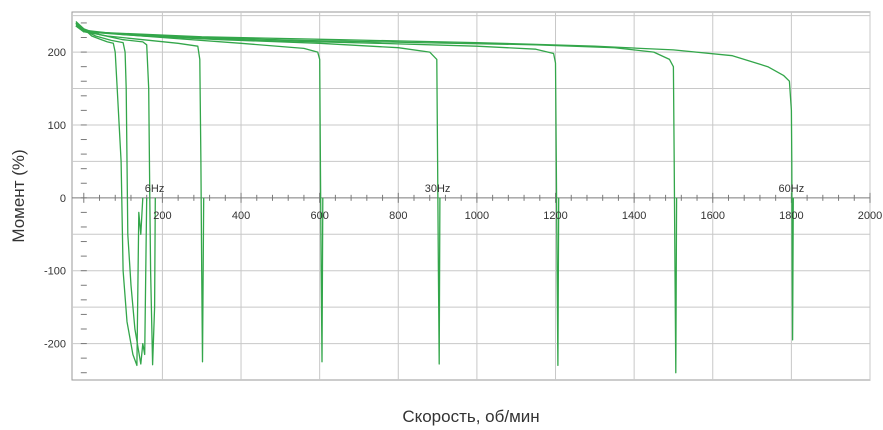 This screenshot has width=883, height=430. What do you see at coordinates (474, 189) in the screenshot?
I see `annotation-layer: 6Hz 30Hz 60Hz` at bounding box center [474, 189].